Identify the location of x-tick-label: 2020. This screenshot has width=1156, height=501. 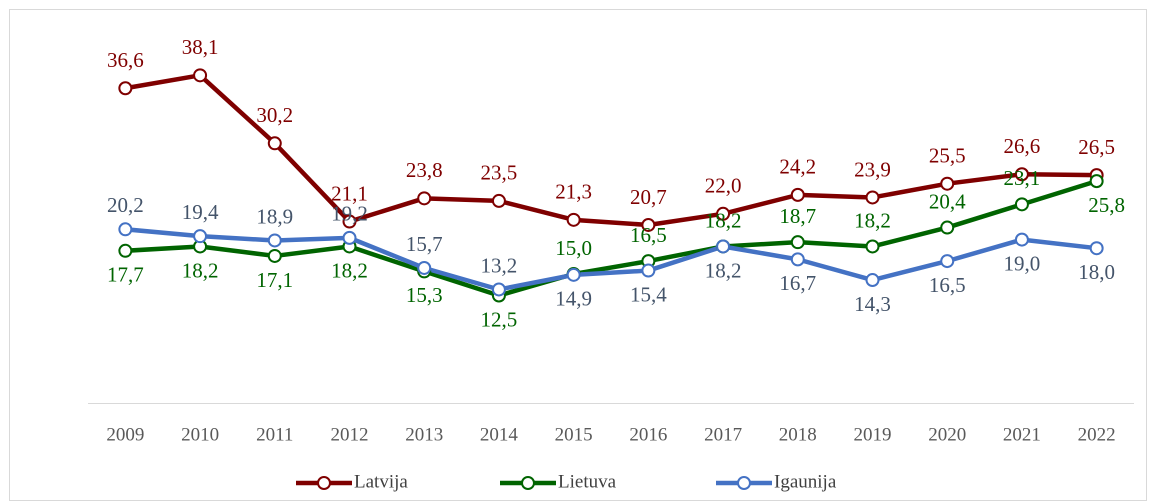
(947, 434).